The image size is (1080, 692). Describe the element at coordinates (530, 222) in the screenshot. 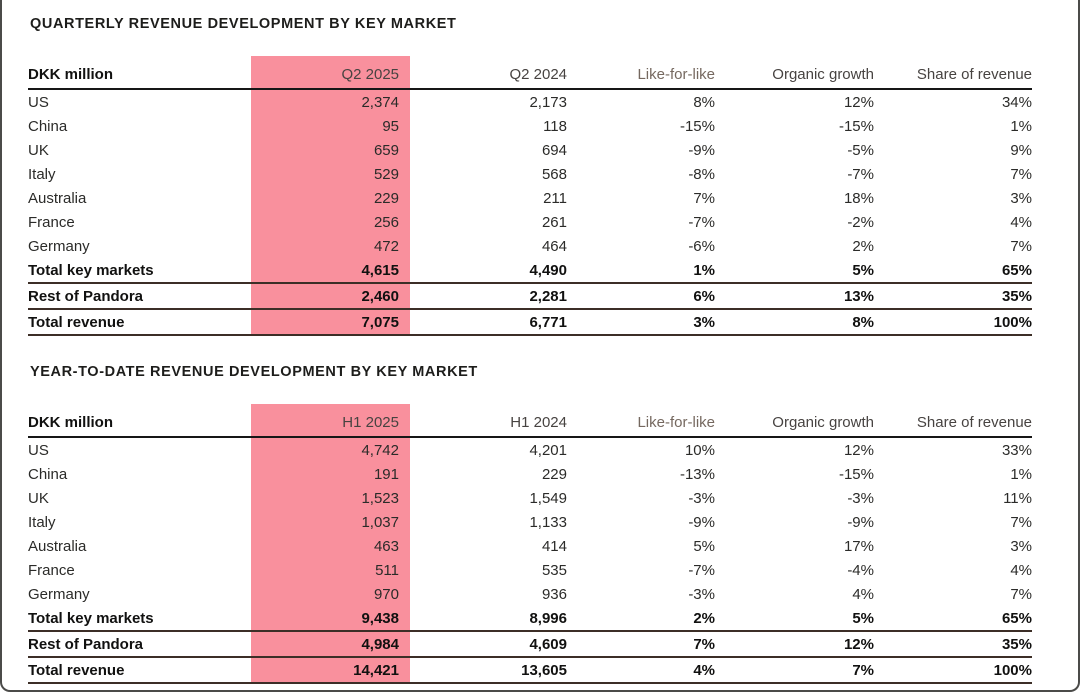

I see `table-row-france: France 256 261 -7% -2% 4%` at that location.